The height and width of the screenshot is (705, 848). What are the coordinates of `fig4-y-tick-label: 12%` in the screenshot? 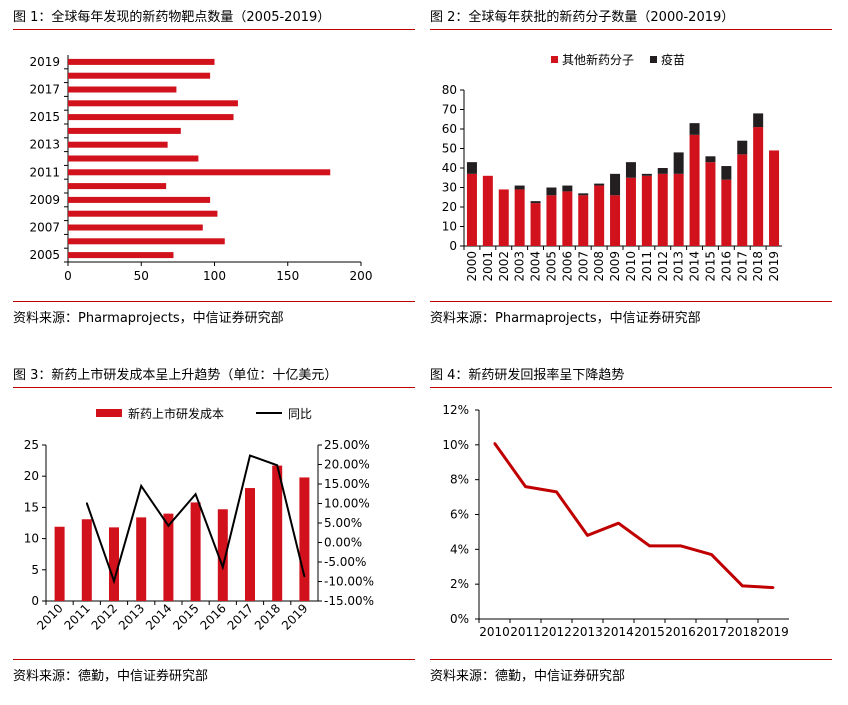 It's located at (455, 410).